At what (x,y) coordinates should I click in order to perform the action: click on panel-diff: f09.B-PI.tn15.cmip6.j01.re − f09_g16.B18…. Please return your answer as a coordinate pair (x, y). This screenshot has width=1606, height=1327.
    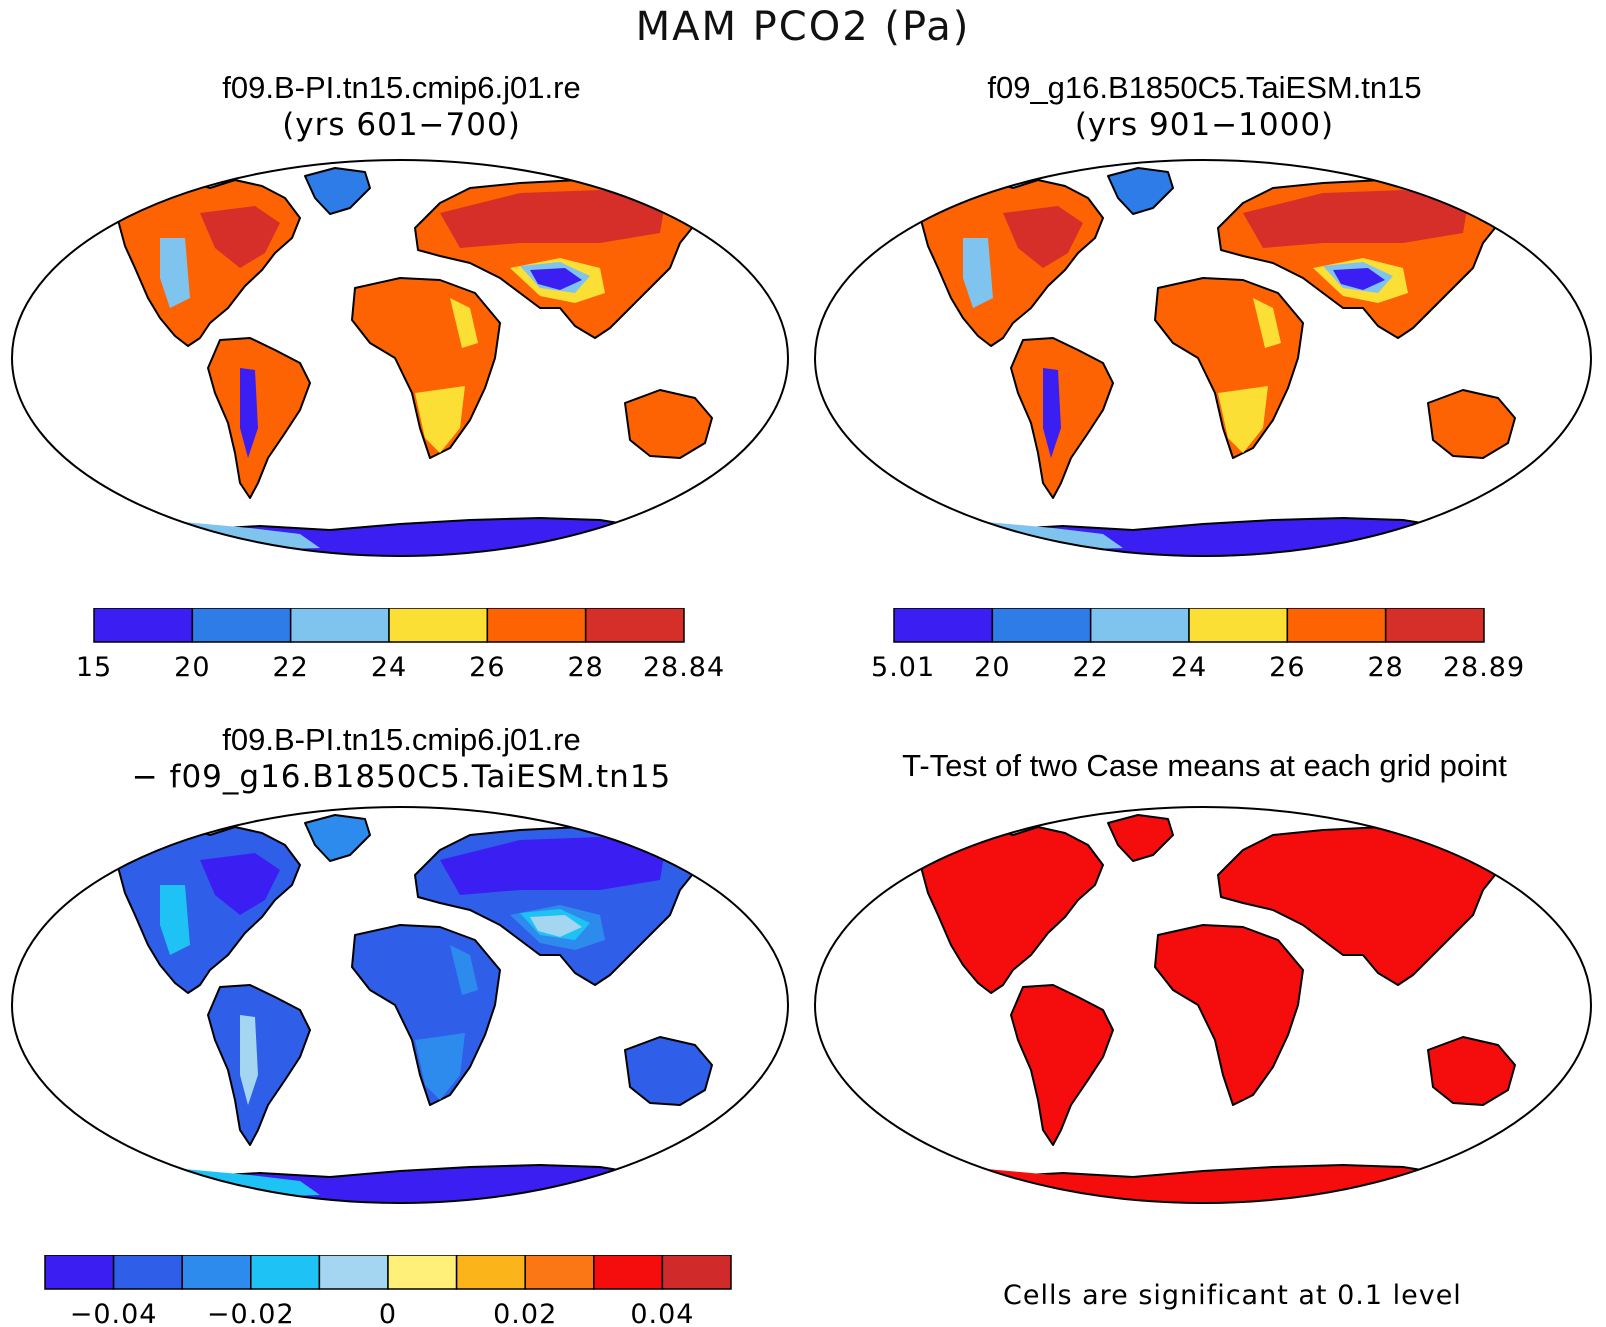
    Looking at the image, I should click on (401, 759).